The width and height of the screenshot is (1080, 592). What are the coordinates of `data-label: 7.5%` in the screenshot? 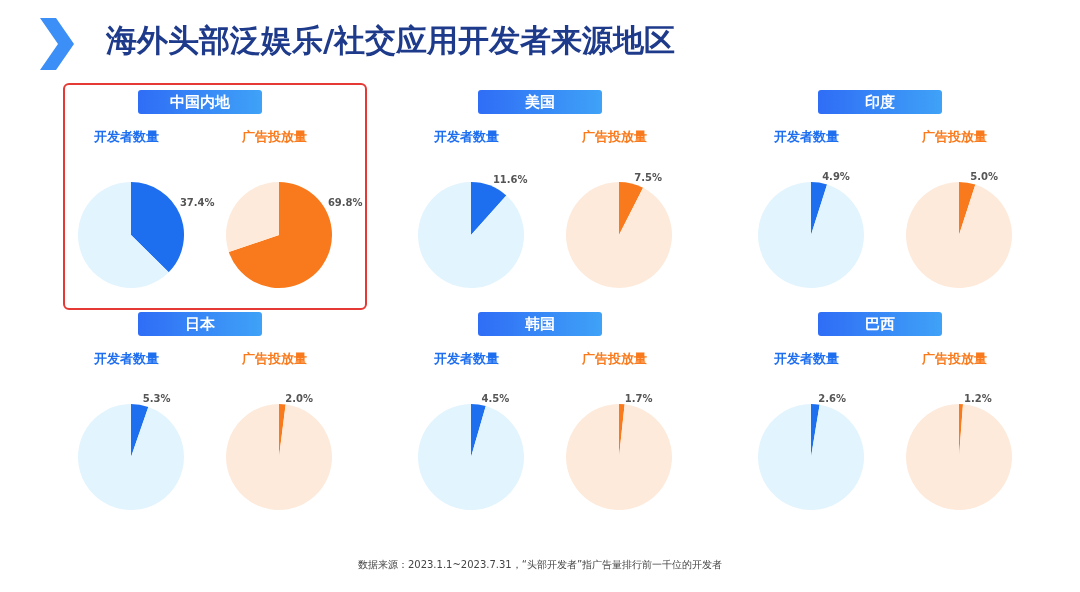 It's located at (648, 177).